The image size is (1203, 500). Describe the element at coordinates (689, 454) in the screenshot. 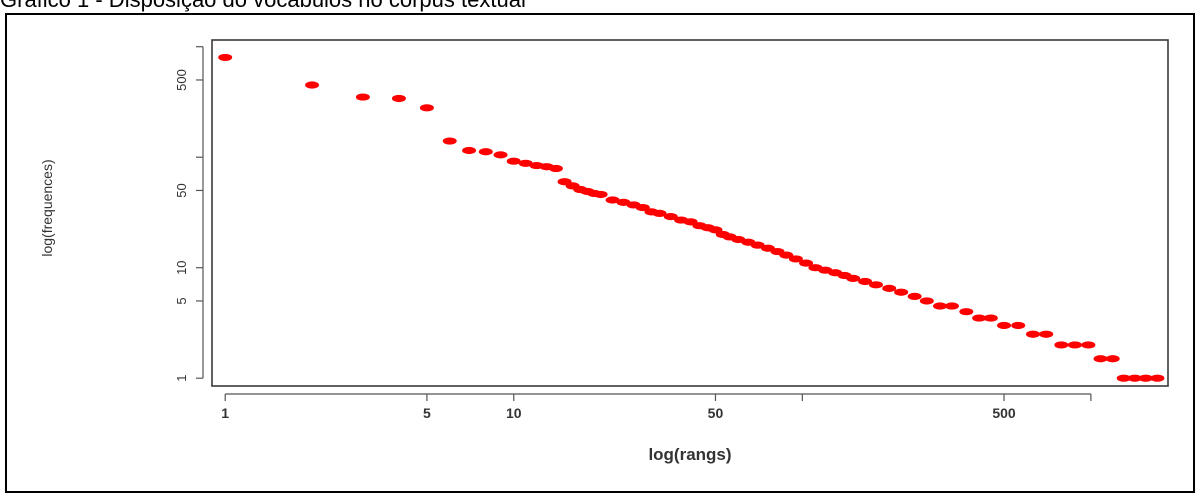

I see `x-axis-label: log(rangs)` at that location.